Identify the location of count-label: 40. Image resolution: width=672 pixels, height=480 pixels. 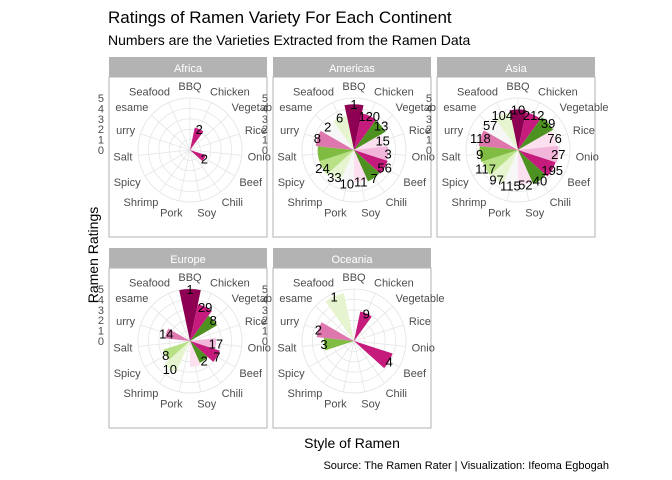
(540, 180).